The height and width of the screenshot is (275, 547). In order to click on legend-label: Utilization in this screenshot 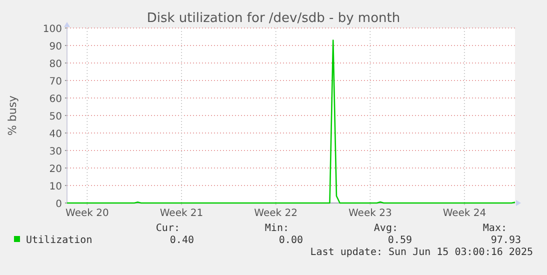, I will do `click(59, 240)`.